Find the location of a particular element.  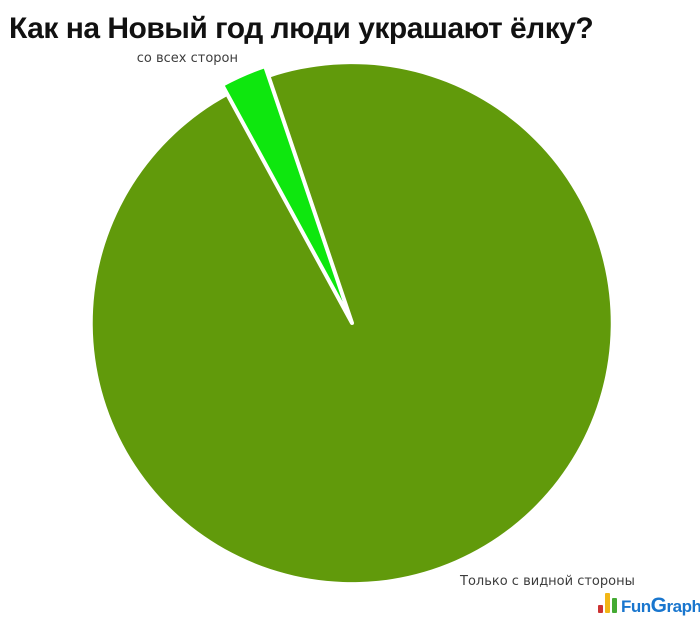

wordmark-fun: Fun is located at coordinates (636, 606).